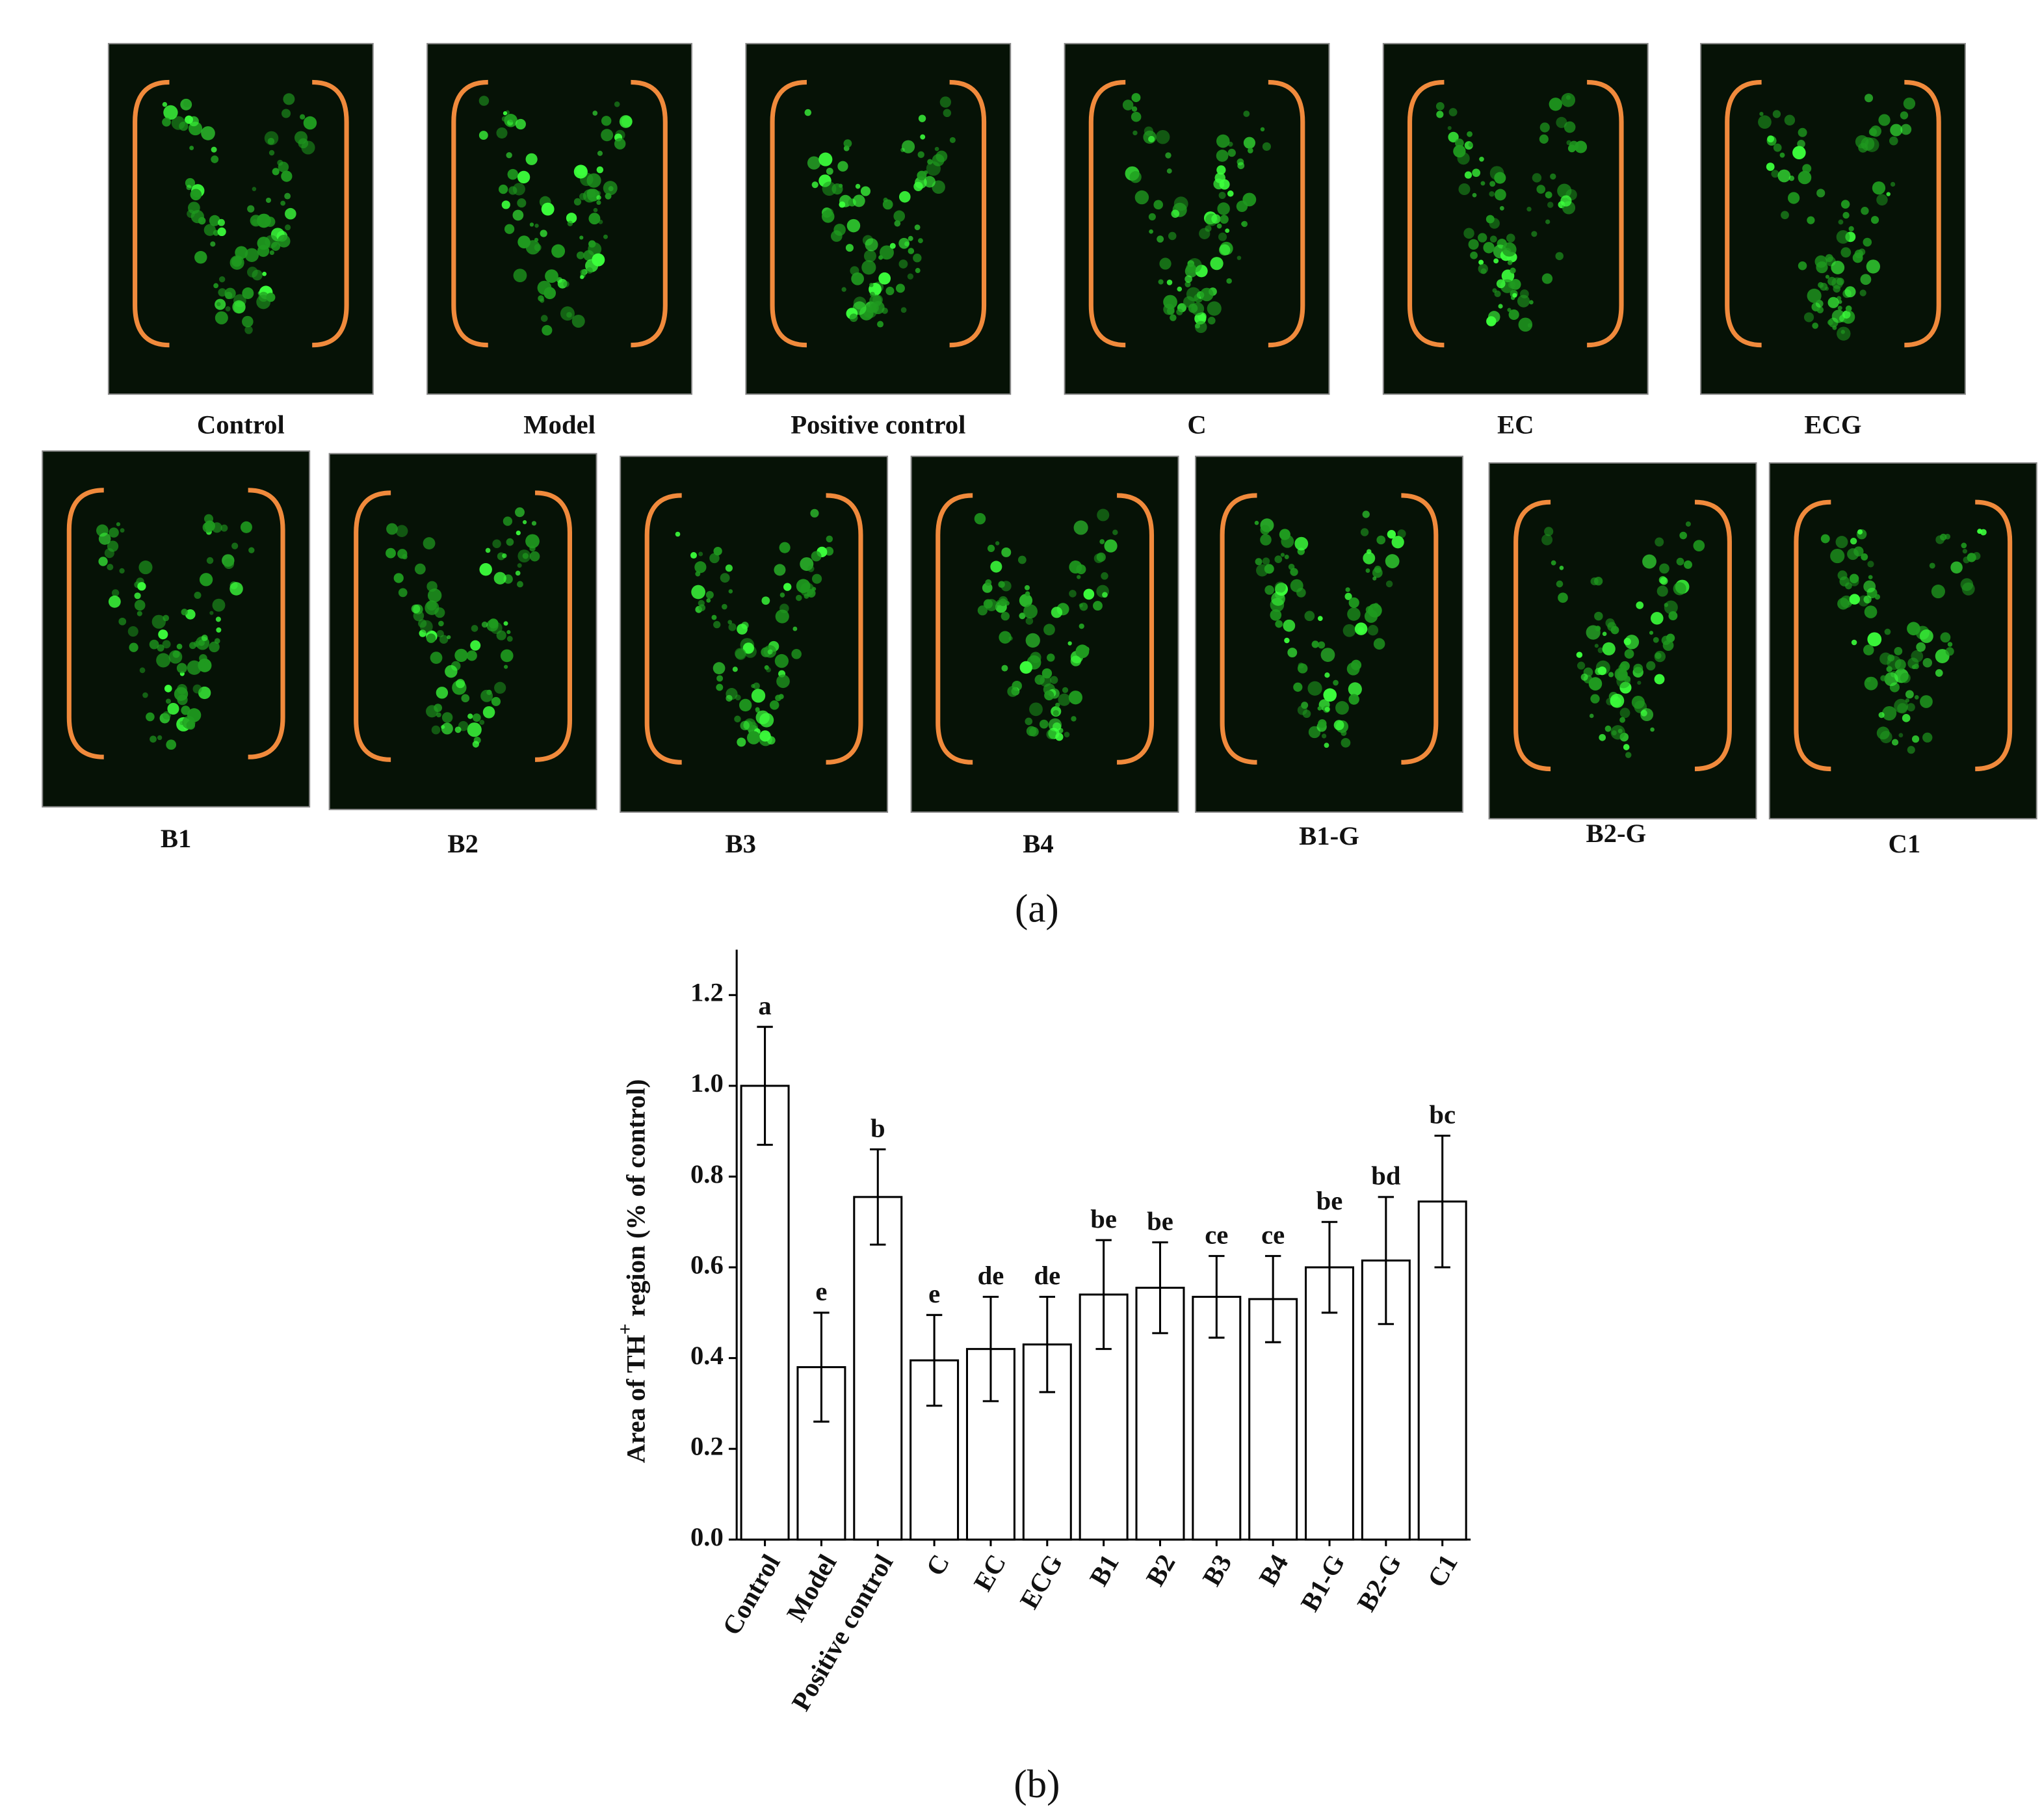 Image resolution: width=2042 pixels, height=1820 pixels. I want to click on x-tick-label: ECG, so click(1041, 1582).